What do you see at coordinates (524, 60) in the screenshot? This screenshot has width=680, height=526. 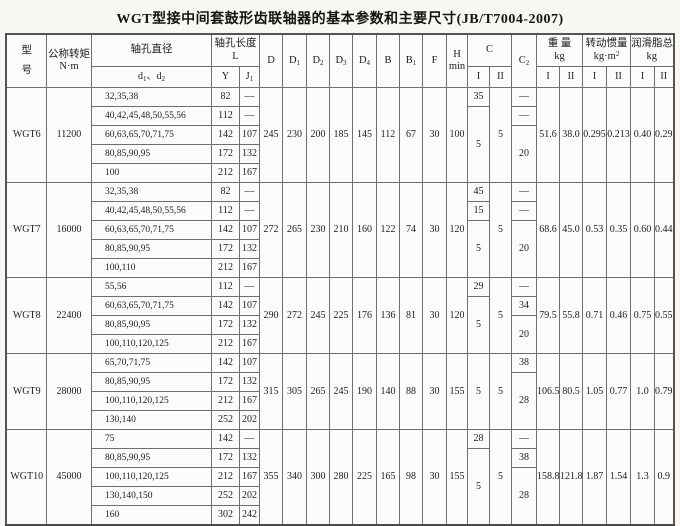 I see `col-C2-header: C2` at bounding box center [524, 60].